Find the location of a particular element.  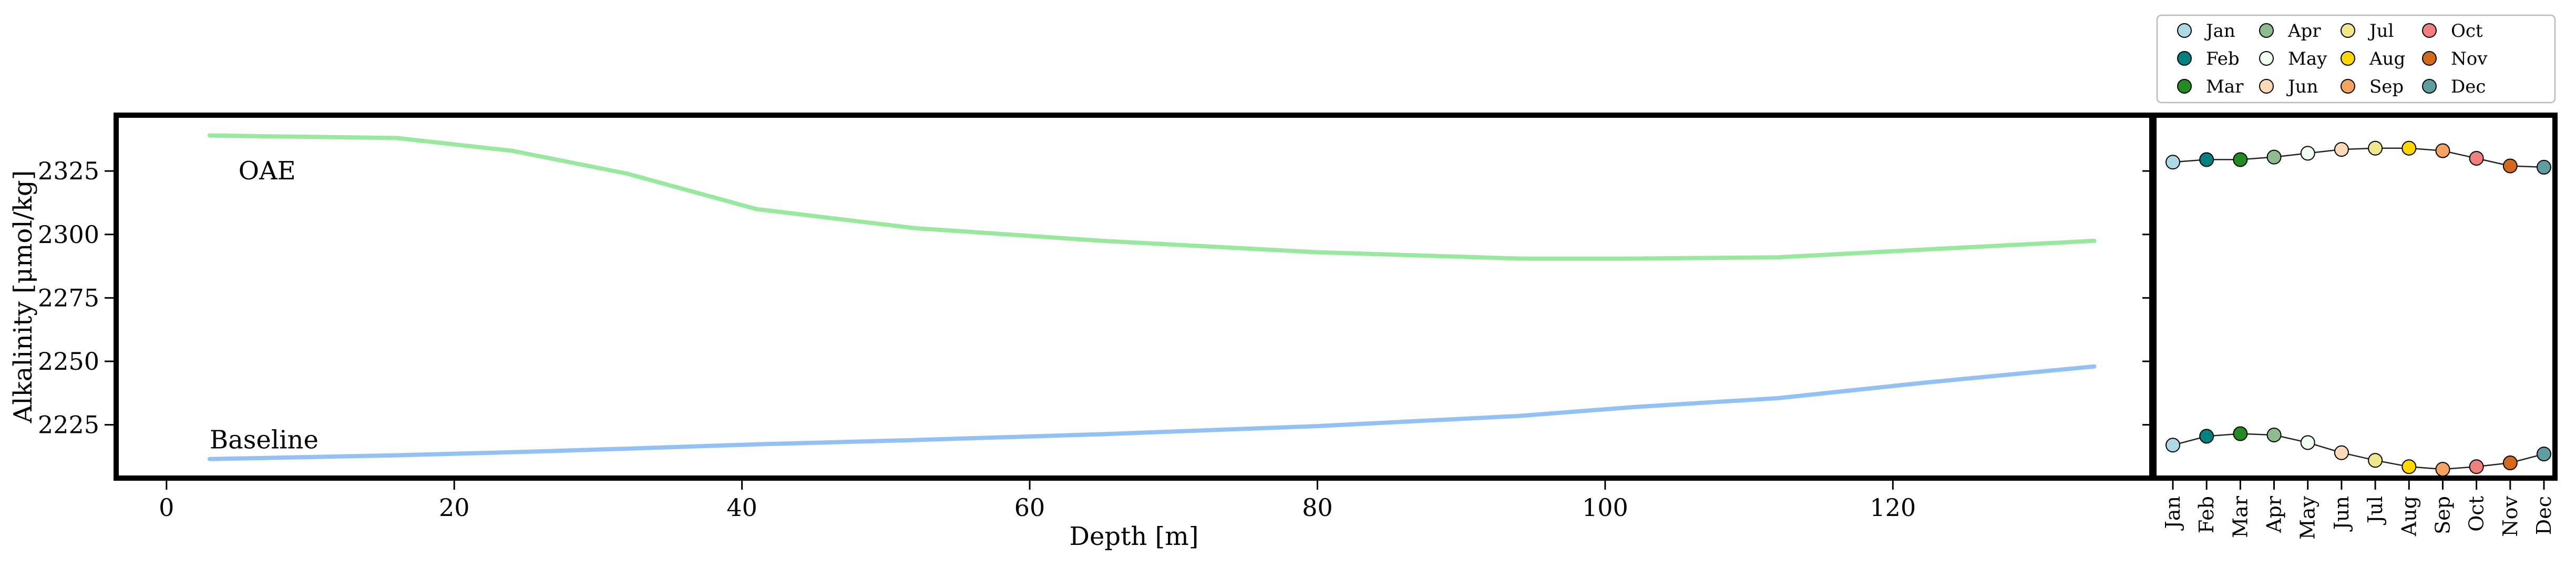

legend-marker-apr is located at coordinates (2266, 30).